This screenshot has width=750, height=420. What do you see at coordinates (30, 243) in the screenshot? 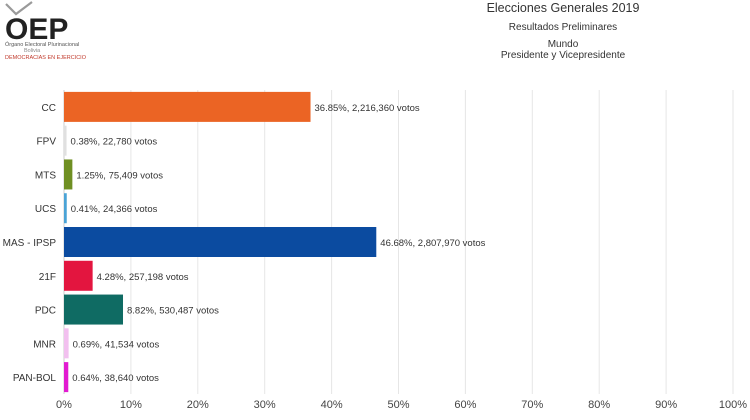
I see `category-label: MAS - IPSP` at bounding box center [30, 243].